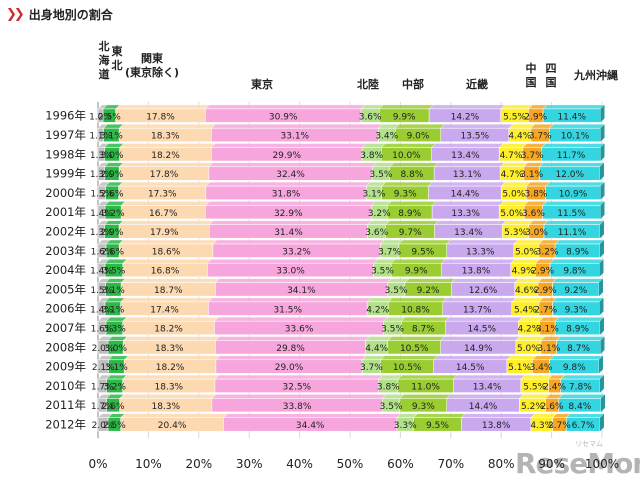 The width and height of the screenshot is (640, 486). I want to click on data-label: 10.8%, so click(415, 310).